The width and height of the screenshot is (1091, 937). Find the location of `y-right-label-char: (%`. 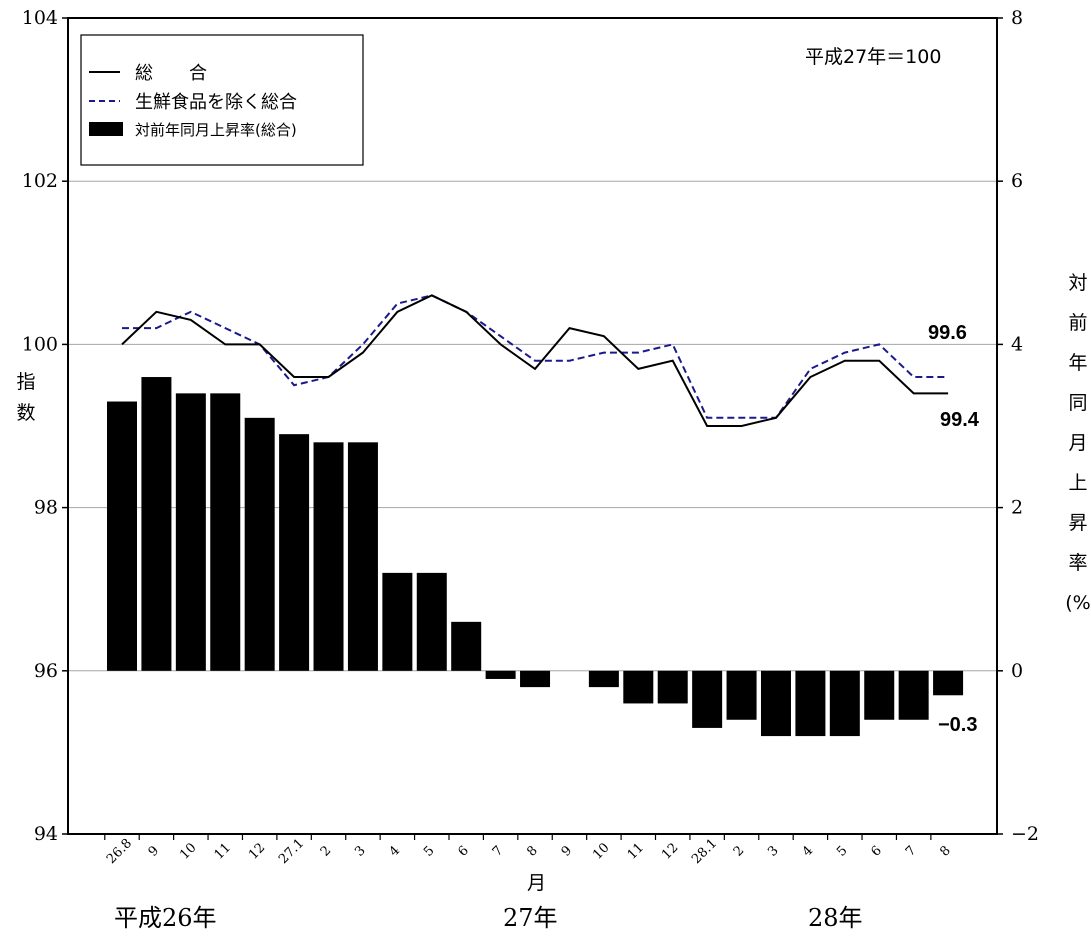

y-right-label-char: (% is located at coordinates (1077, 603).